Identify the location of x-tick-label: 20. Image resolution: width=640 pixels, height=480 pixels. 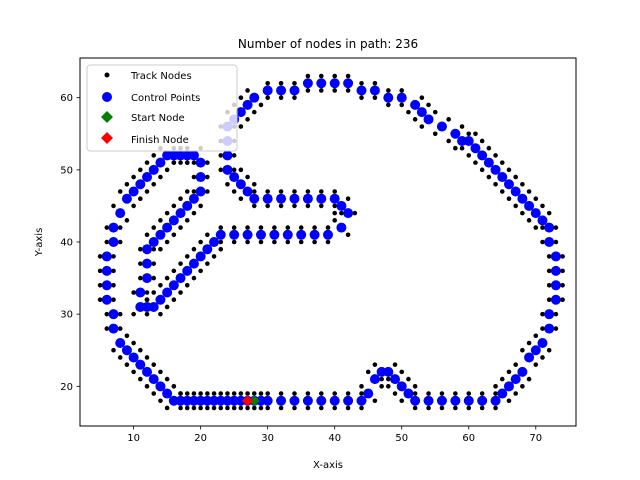
(200, 438).